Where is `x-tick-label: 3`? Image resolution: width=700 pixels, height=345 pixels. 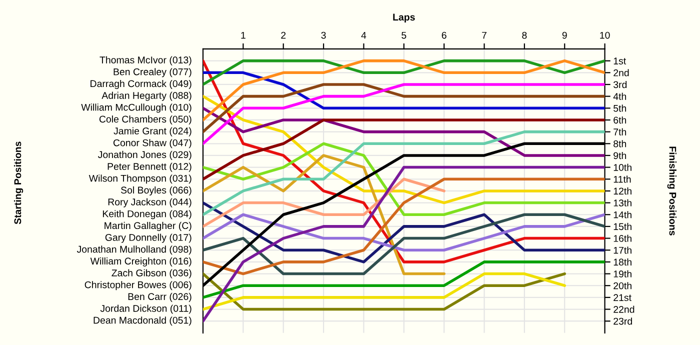
x-tick-label: 3 is located at coordinates (323, 35).